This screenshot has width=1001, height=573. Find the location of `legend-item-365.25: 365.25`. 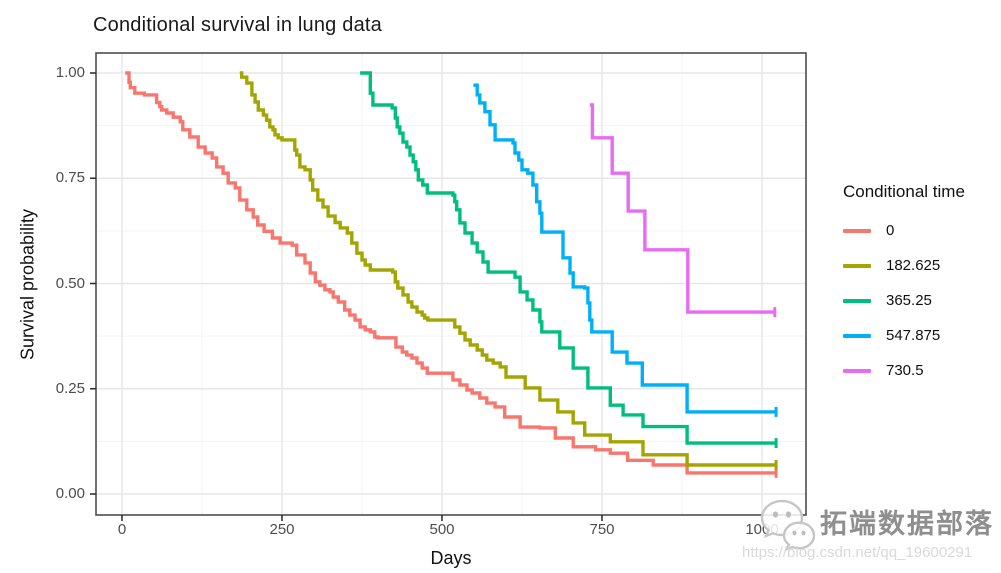

legend-item-365.25: 365.25 is located at coordinates (904, 300).